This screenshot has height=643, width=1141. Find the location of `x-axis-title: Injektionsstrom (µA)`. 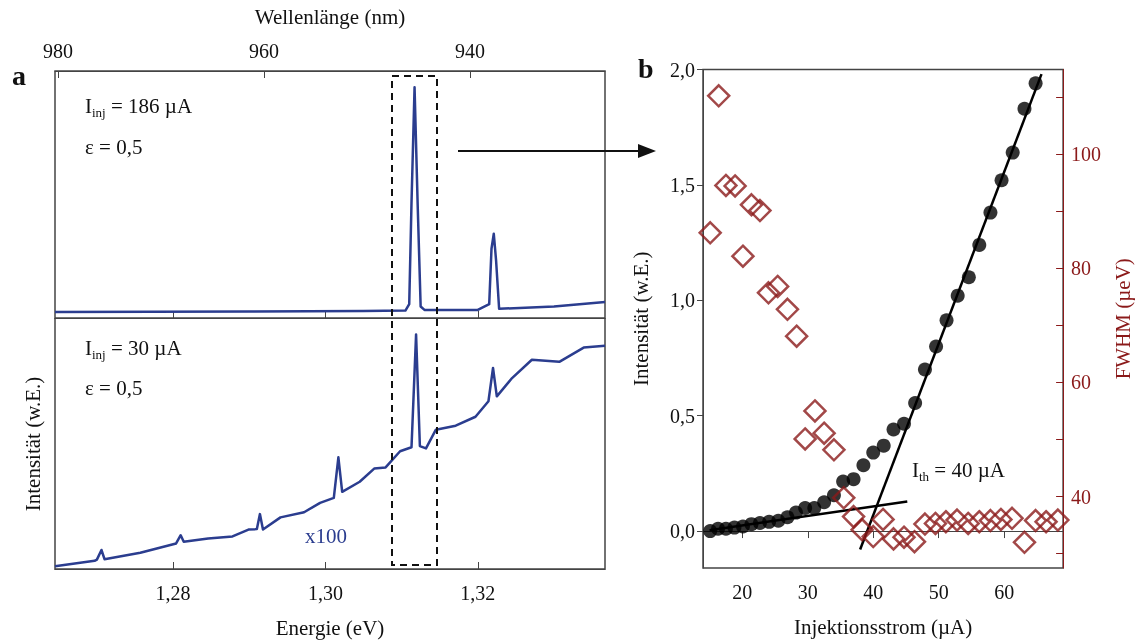

x-axis-title: Injektionsstrom (µA) is located at coordinates (883, 626).